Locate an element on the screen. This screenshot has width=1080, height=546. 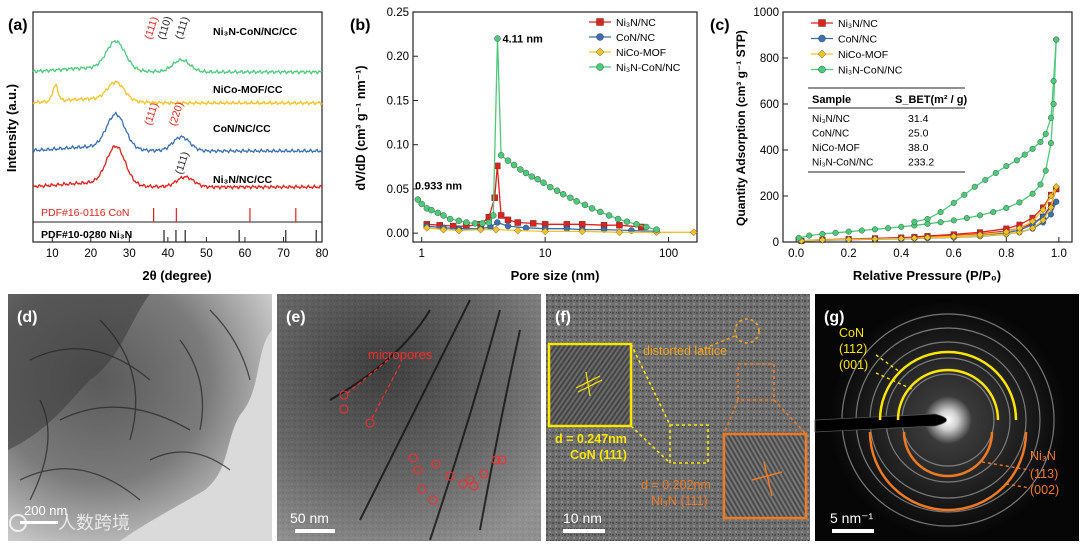
watermark-text: 人数跨境 is located at coordinates (94, 523).